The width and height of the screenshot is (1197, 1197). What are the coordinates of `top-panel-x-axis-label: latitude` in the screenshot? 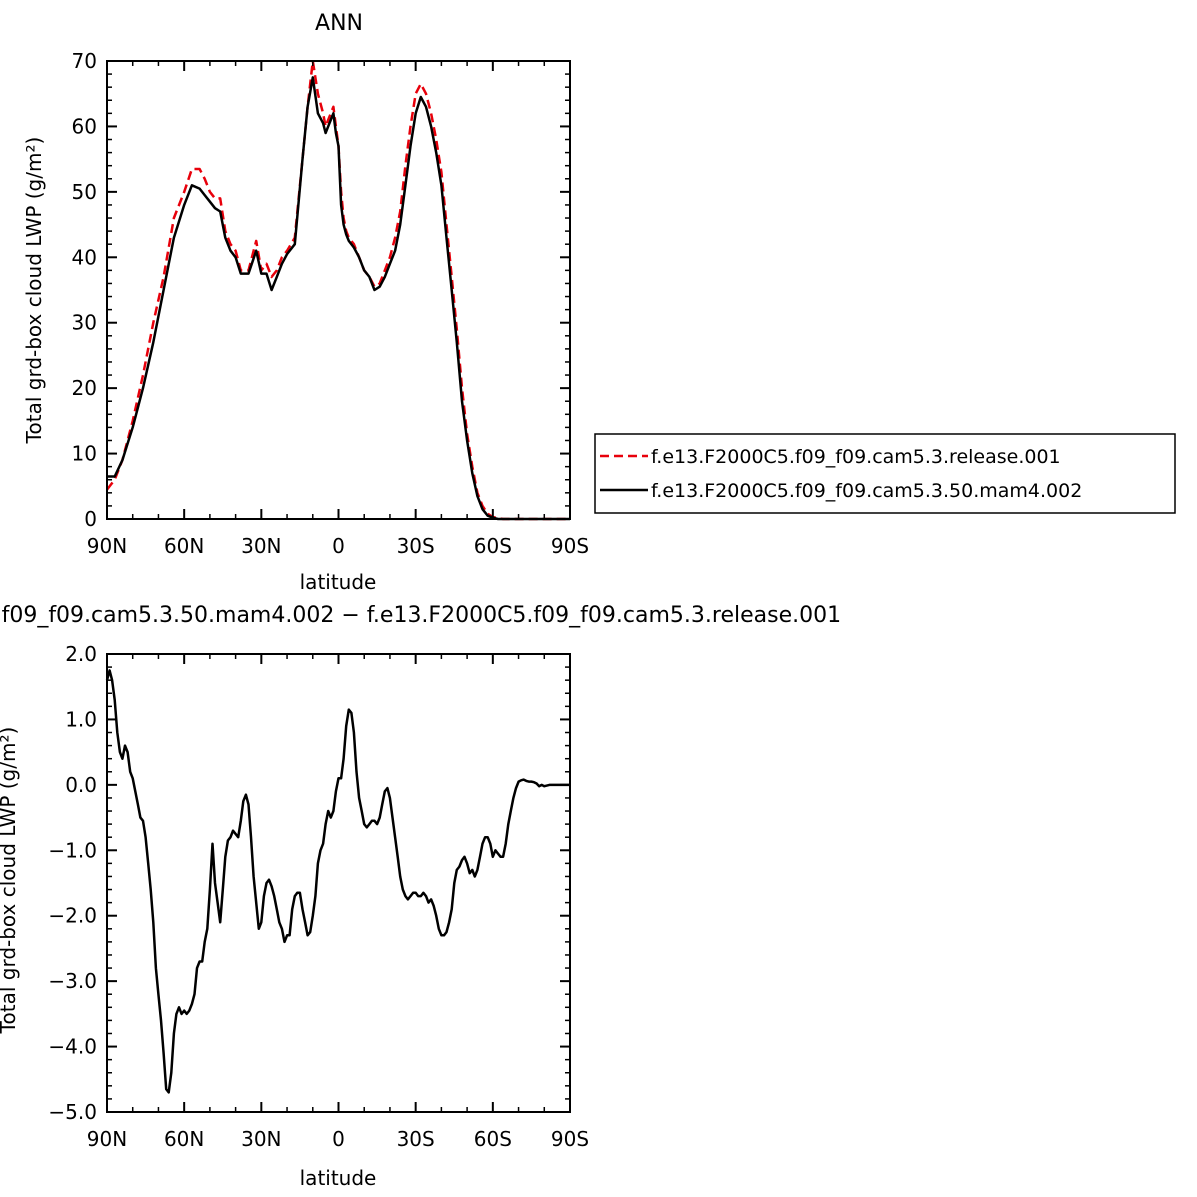 It's located at (338, 582).